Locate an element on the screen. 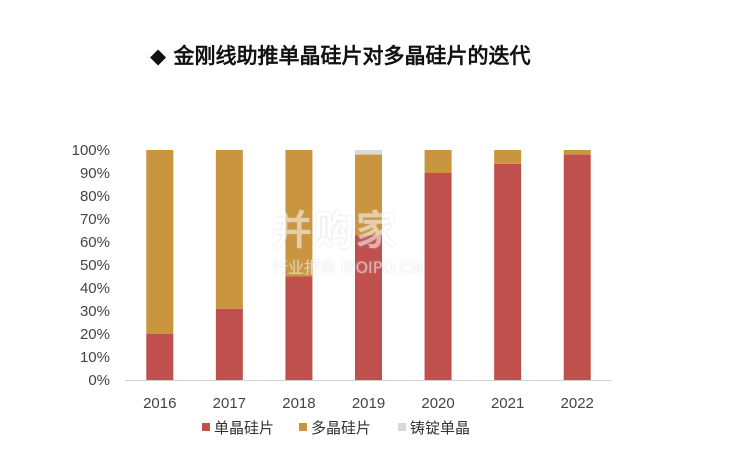 This screenshot has height=475, width=734. legend-label: 多晶硅片 is located at coordinates (341, 428).